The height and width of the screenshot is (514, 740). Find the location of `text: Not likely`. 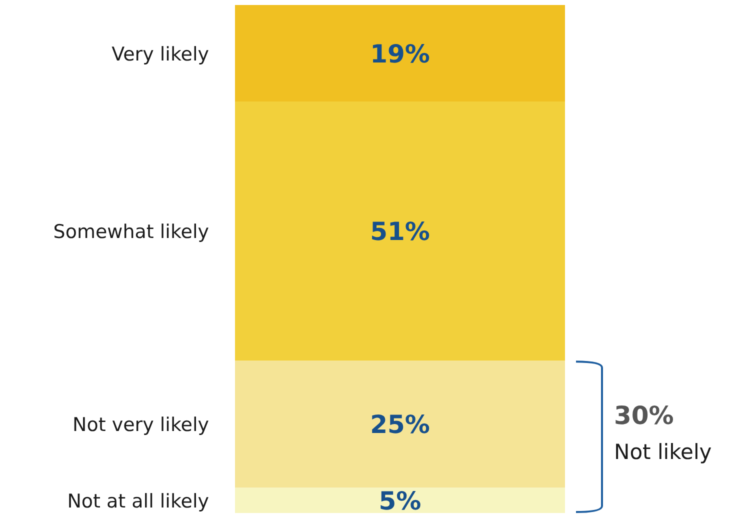

text: Not likely is located at coordinates (663, 452).